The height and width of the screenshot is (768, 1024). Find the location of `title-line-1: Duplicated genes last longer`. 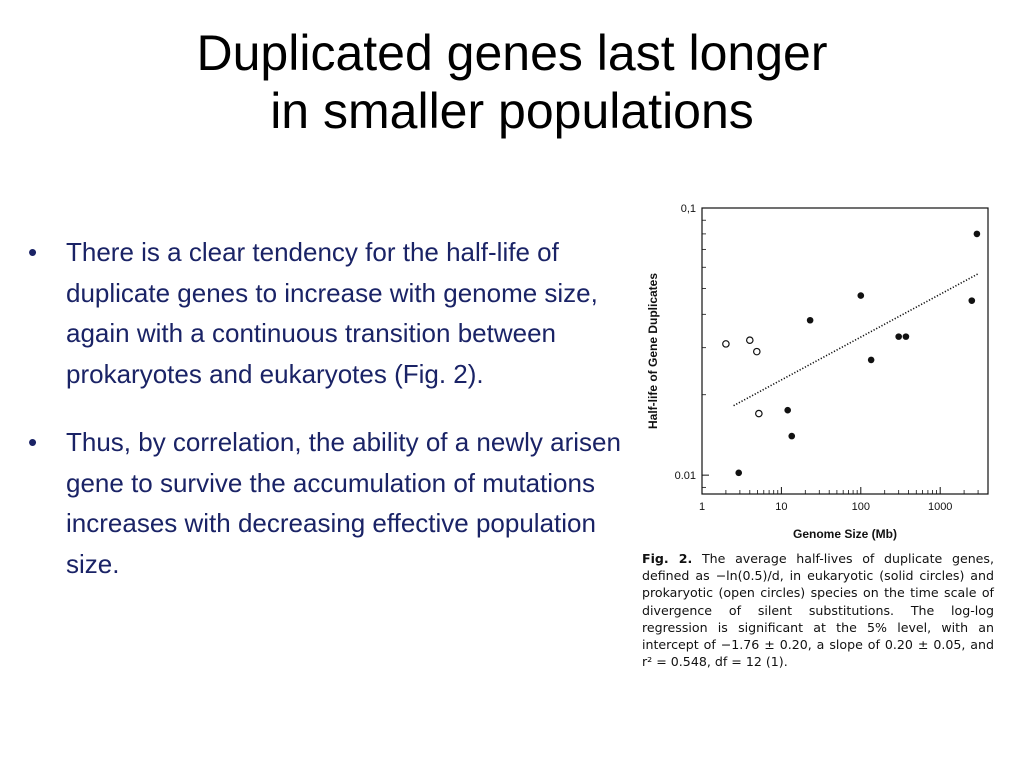

title-line-1: Duplicated genes last longer is located at coordinates (512, 53).